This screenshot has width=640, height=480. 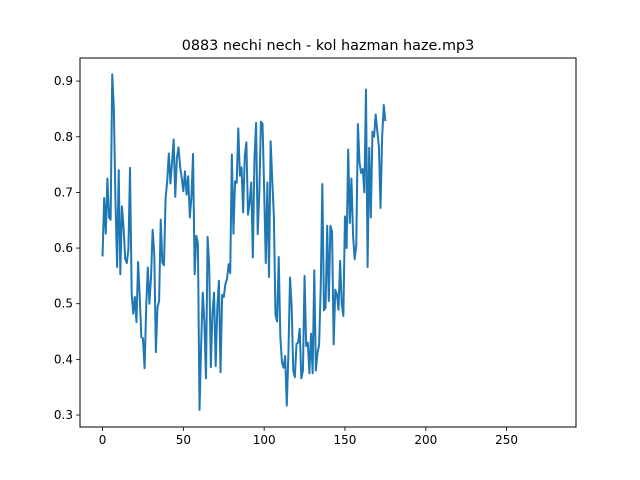 I want to click on y-tick-label: 0.3, so click(x=63, y=415).